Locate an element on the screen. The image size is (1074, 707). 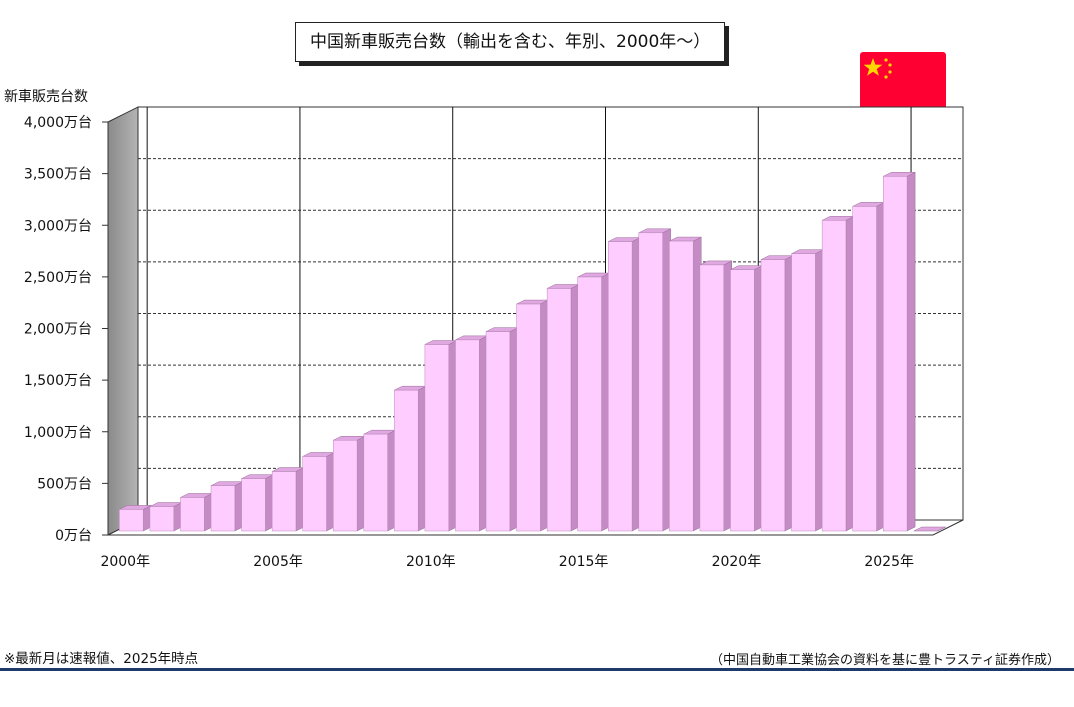
y-tick-label: 1,500万台 is located at coordinates (58, 381).